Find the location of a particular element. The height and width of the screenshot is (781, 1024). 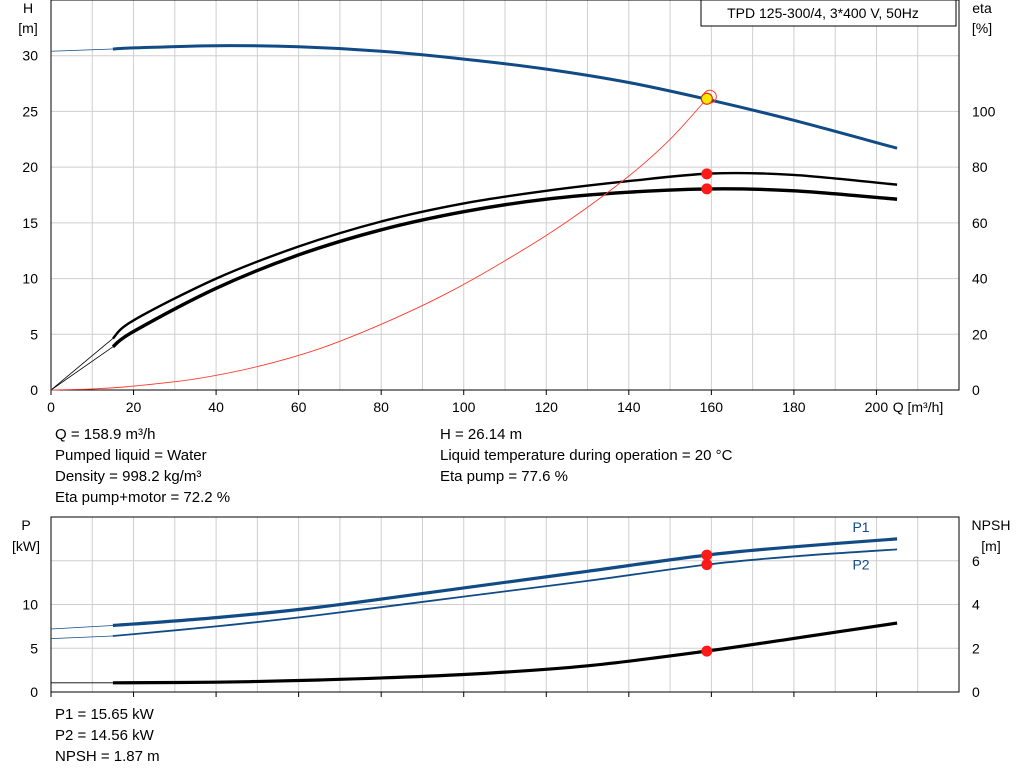

y-right-tick-label: 100 is located at coordinates (984, 111).